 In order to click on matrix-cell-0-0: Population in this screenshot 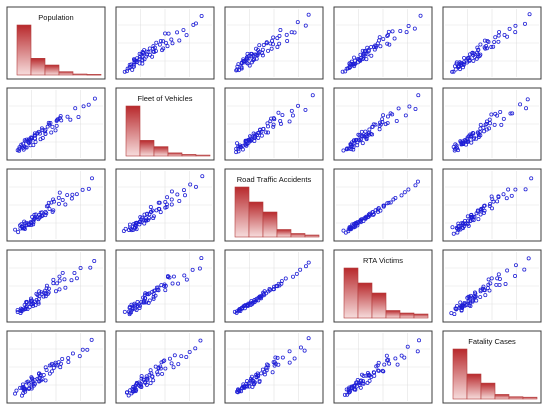, I will do `click(56, 43)`.